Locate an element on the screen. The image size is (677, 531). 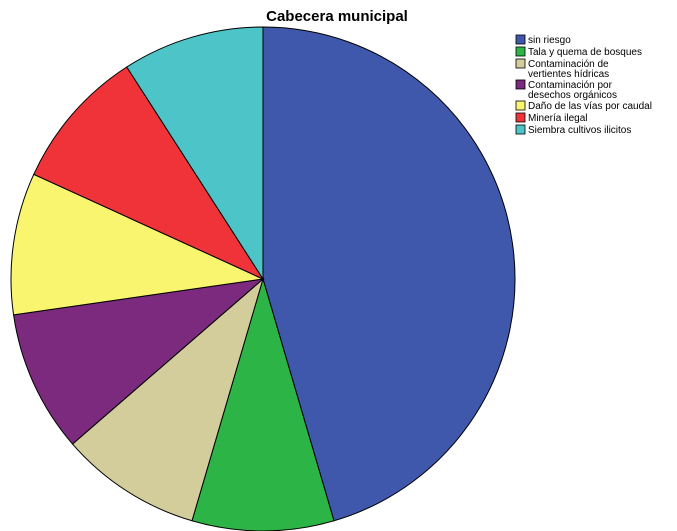
legend-label-1: sin riesgo is located at coordinates (549, 40).